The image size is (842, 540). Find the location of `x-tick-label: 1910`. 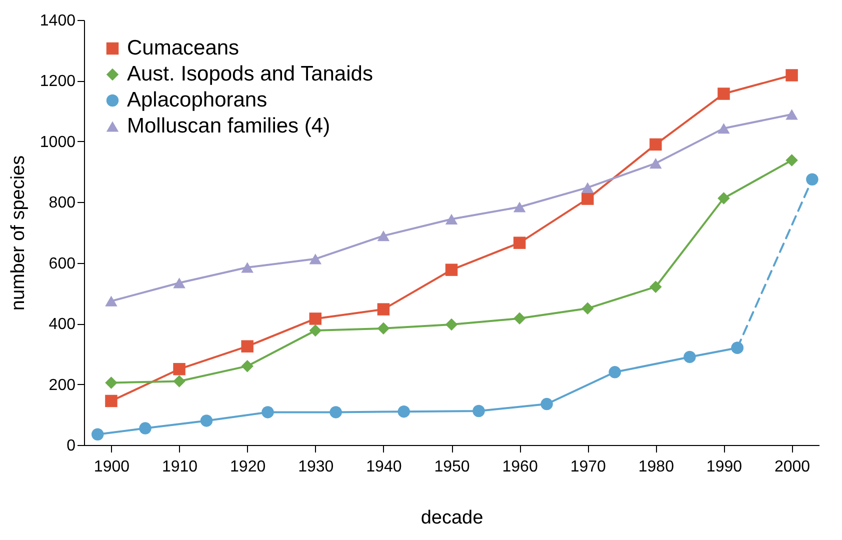

x-tick-label: 1910 is located at coordinates (180, 467).